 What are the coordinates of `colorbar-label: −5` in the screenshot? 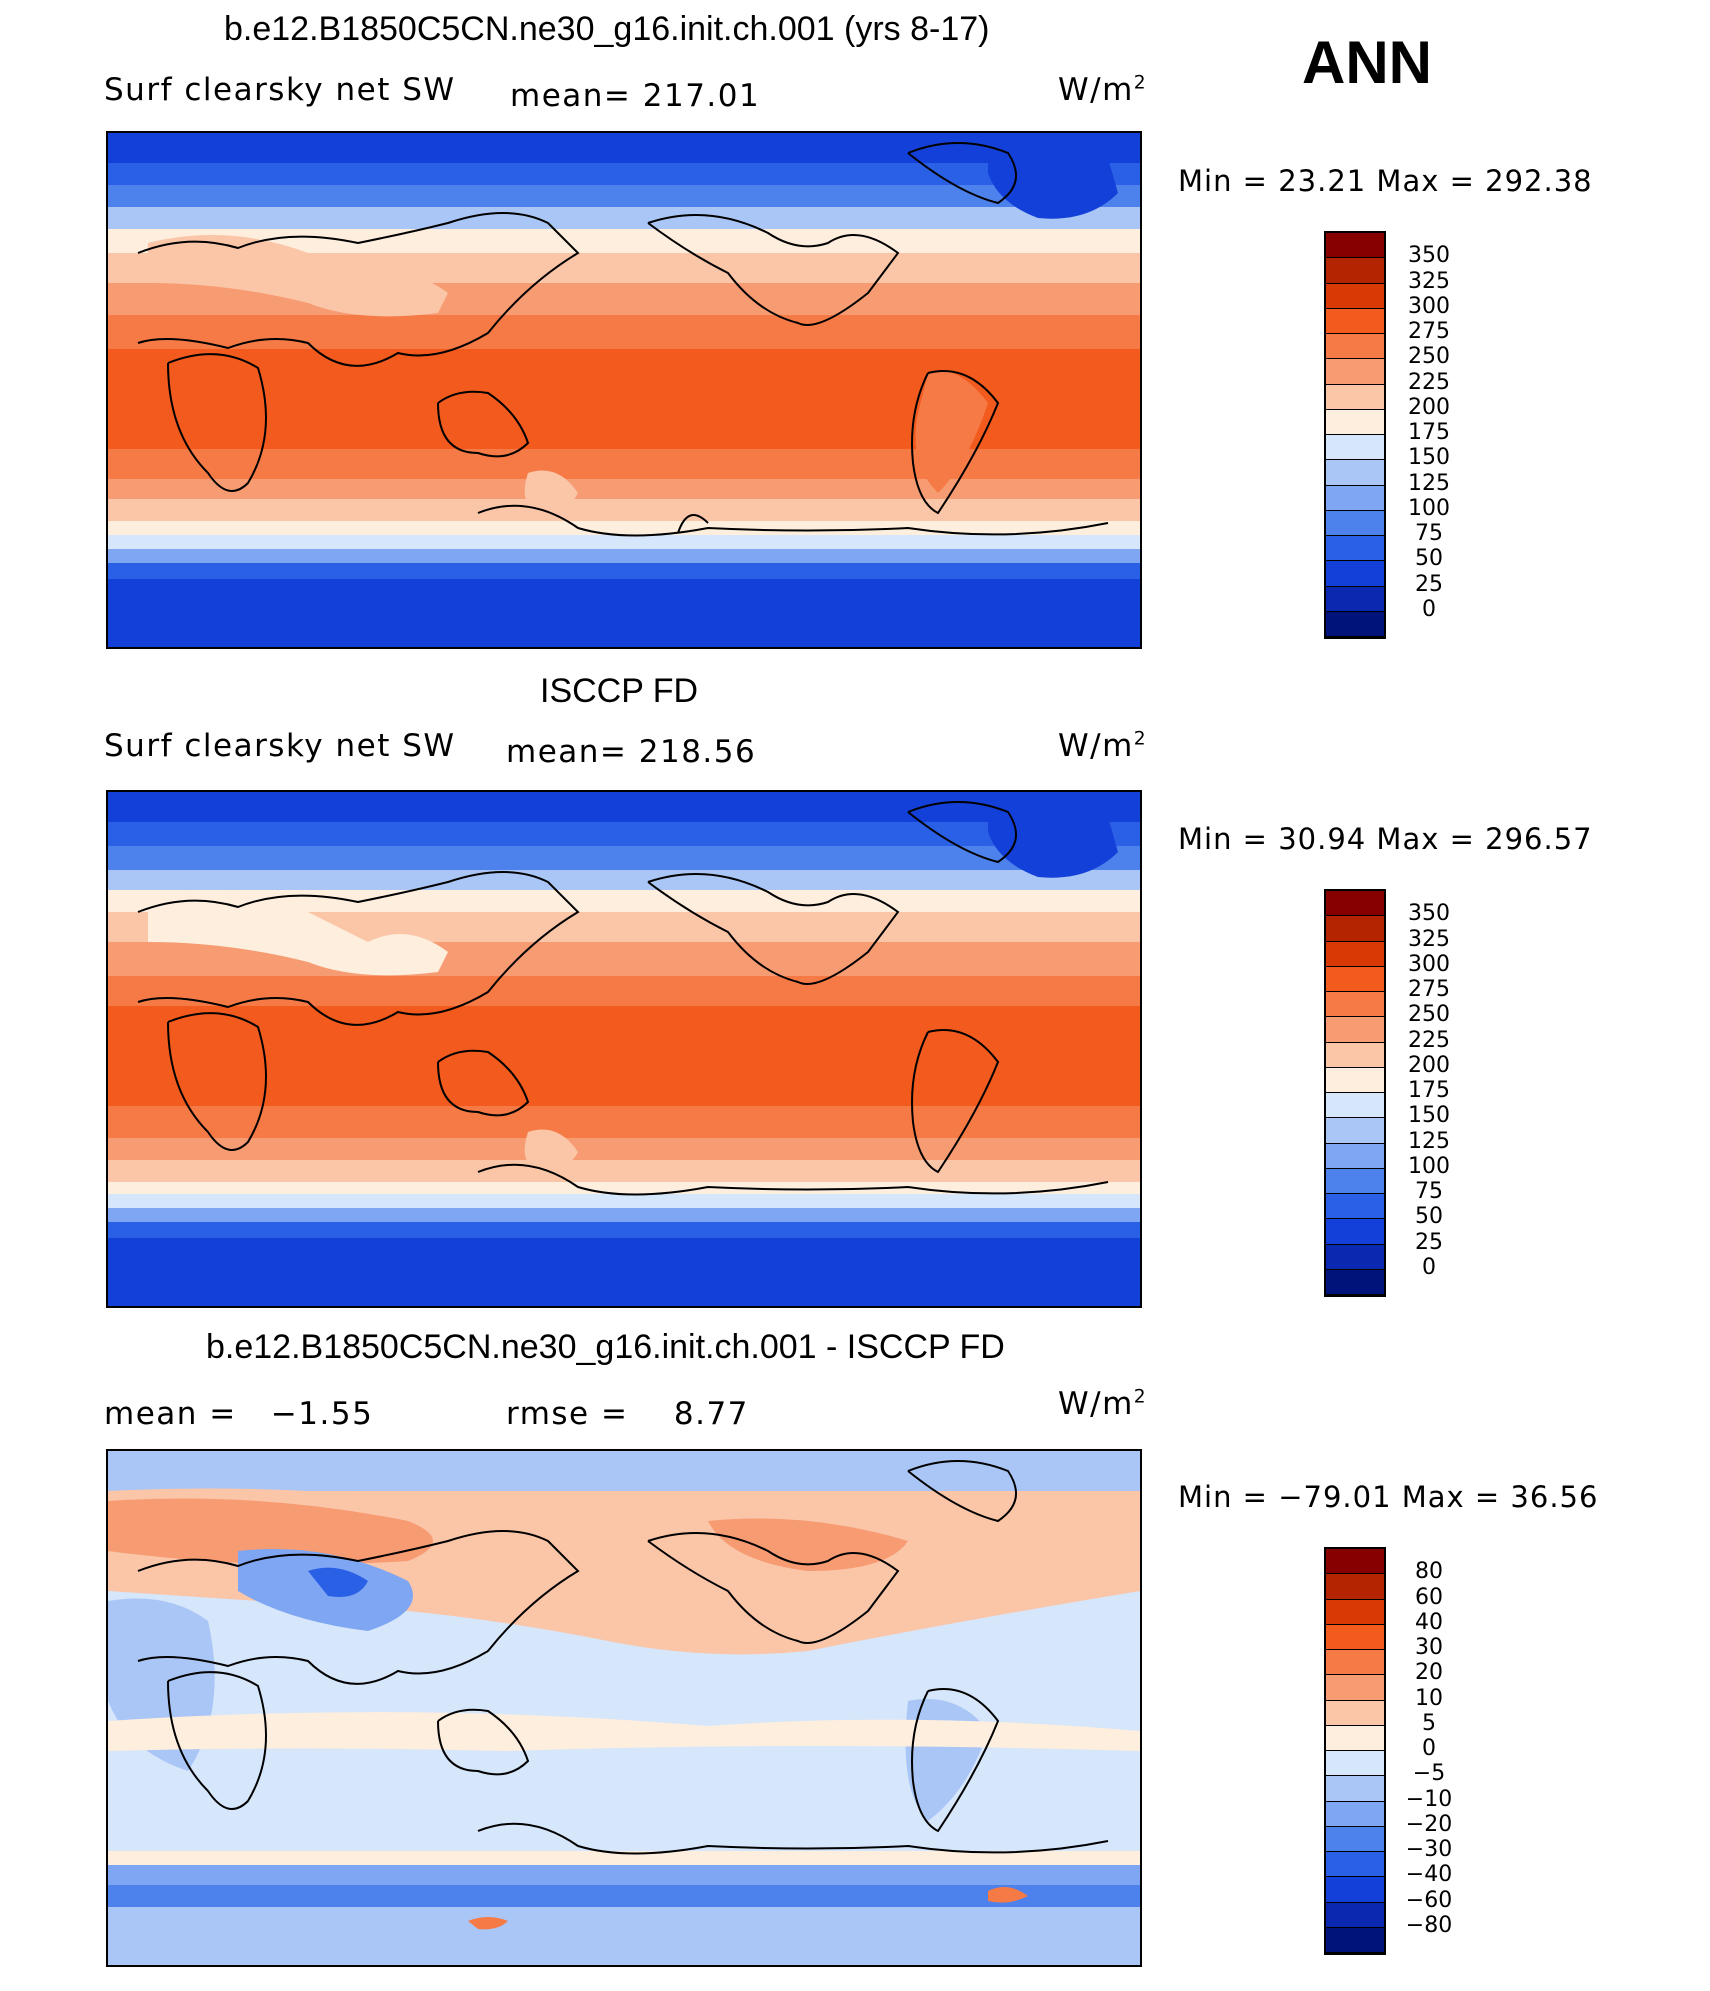 It's located at (1429, 1774).